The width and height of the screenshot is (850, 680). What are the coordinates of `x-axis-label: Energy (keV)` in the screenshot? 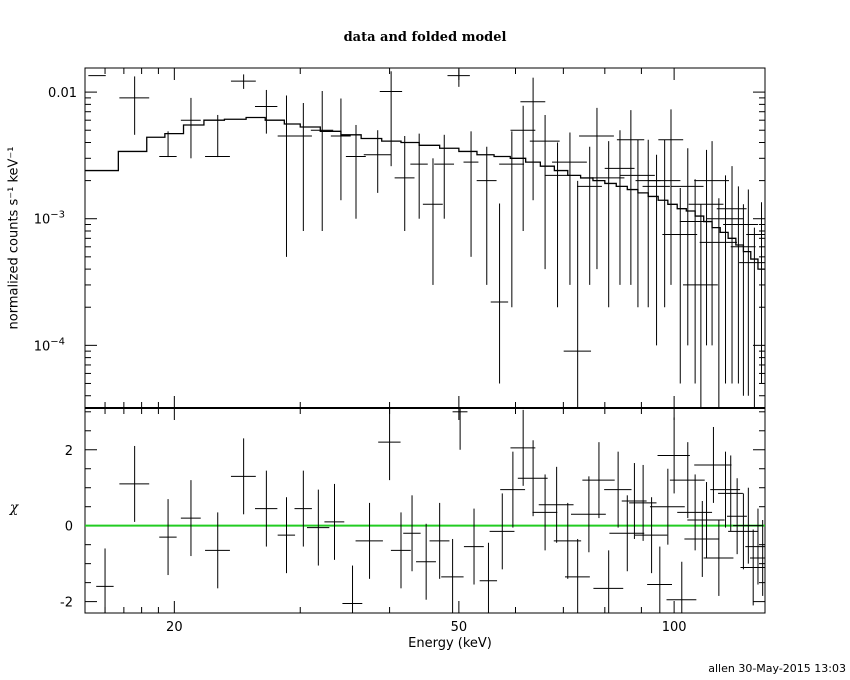 It's located at (450, 643).